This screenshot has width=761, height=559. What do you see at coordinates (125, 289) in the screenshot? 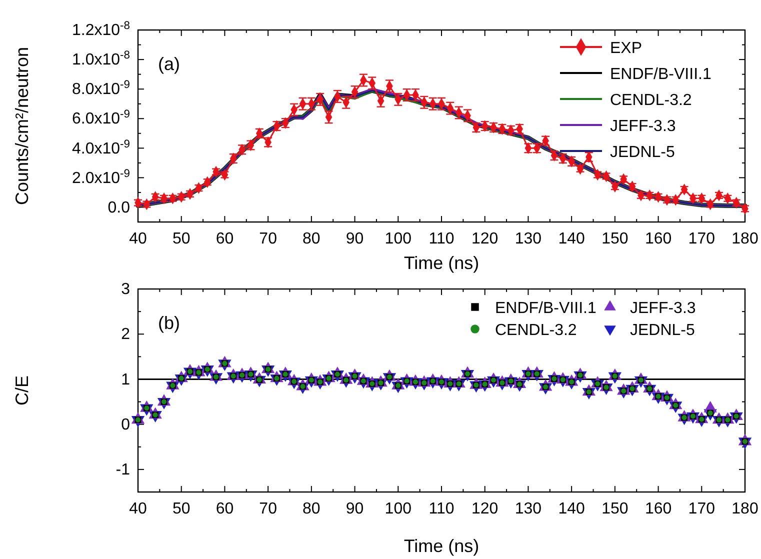
I see `y-tick-label: 3` at bounding box center [125, 289].